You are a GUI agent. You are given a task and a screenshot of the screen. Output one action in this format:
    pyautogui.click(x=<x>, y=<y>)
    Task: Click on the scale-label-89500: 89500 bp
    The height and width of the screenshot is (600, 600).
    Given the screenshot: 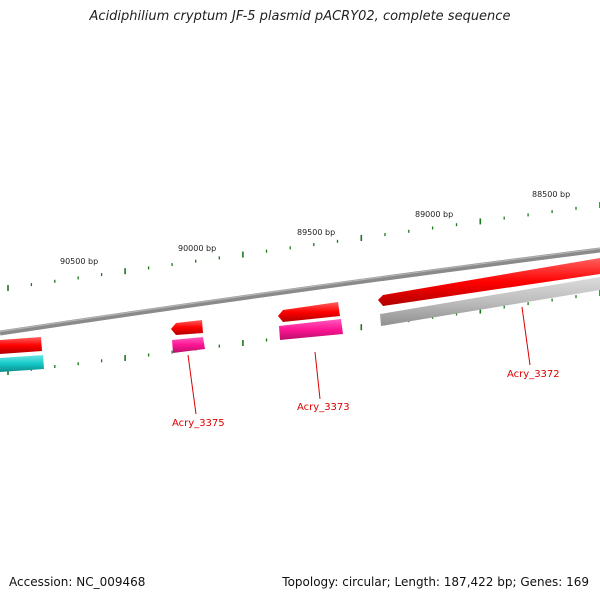 What is the action you would take?
    pyautogui.click(x=316, y=232)
    